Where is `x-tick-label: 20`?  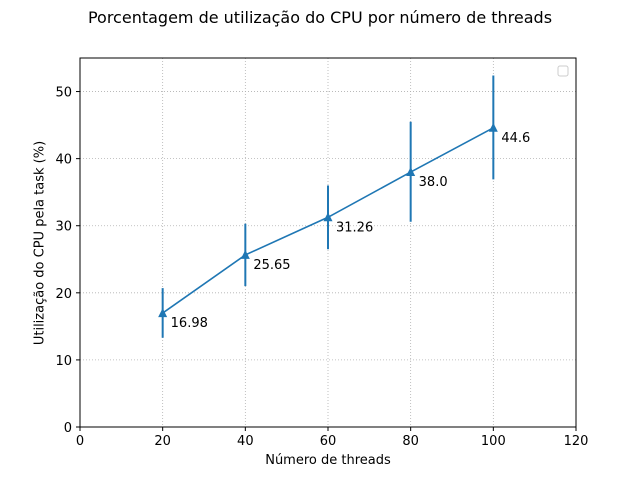 x-tick-label: 20 is located at coordinates (162, 441).